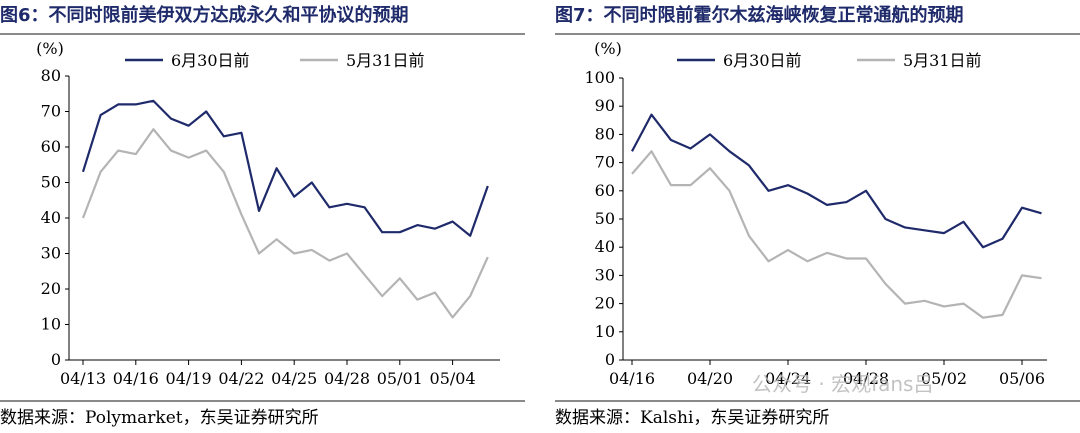 The image size is (1080, 433). What do you see at coordinates (204, 15) in the screenshot?
I see `chart-title: 图6：不同时限前美伊双方达成永久和平协议的预期` at bounding box center [204, 15].